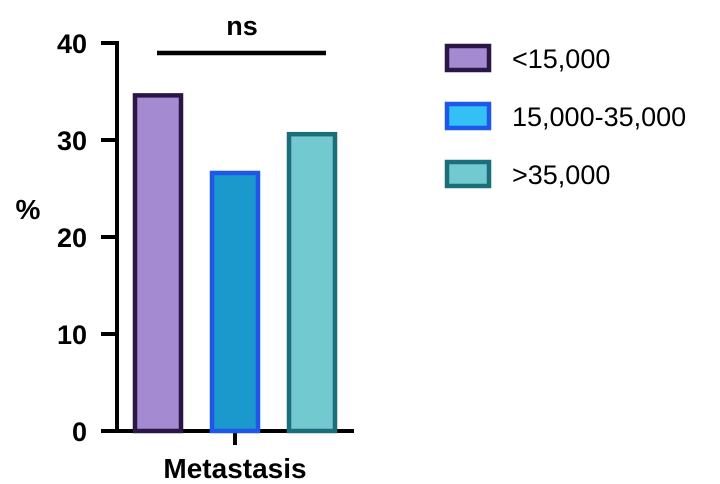  Describe the element at coordinates (72, 335) in the screenshot. I see `y-tick-label: 10` at that location.